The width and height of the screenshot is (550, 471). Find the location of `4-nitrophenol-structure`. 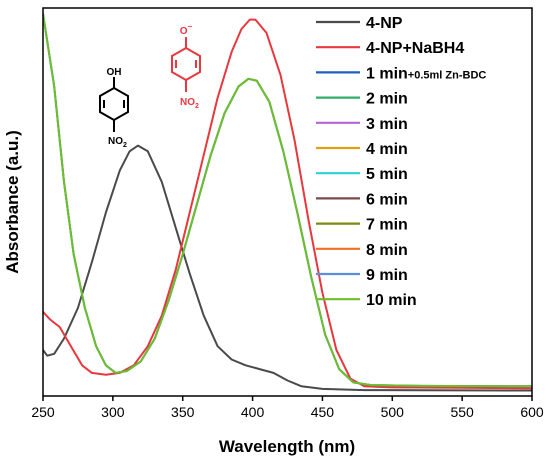

4-nitrophenol-structure is located at coordinates (114, 104).